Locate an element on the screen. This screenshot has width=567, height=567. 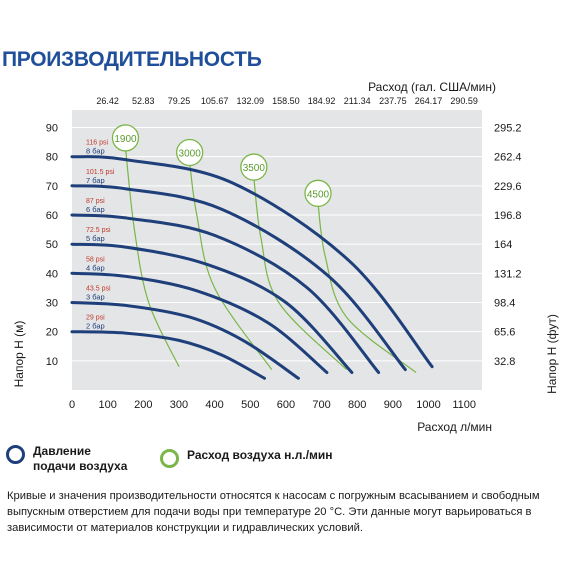
x-tick-label: 600 is located at coordinates (286, 405).